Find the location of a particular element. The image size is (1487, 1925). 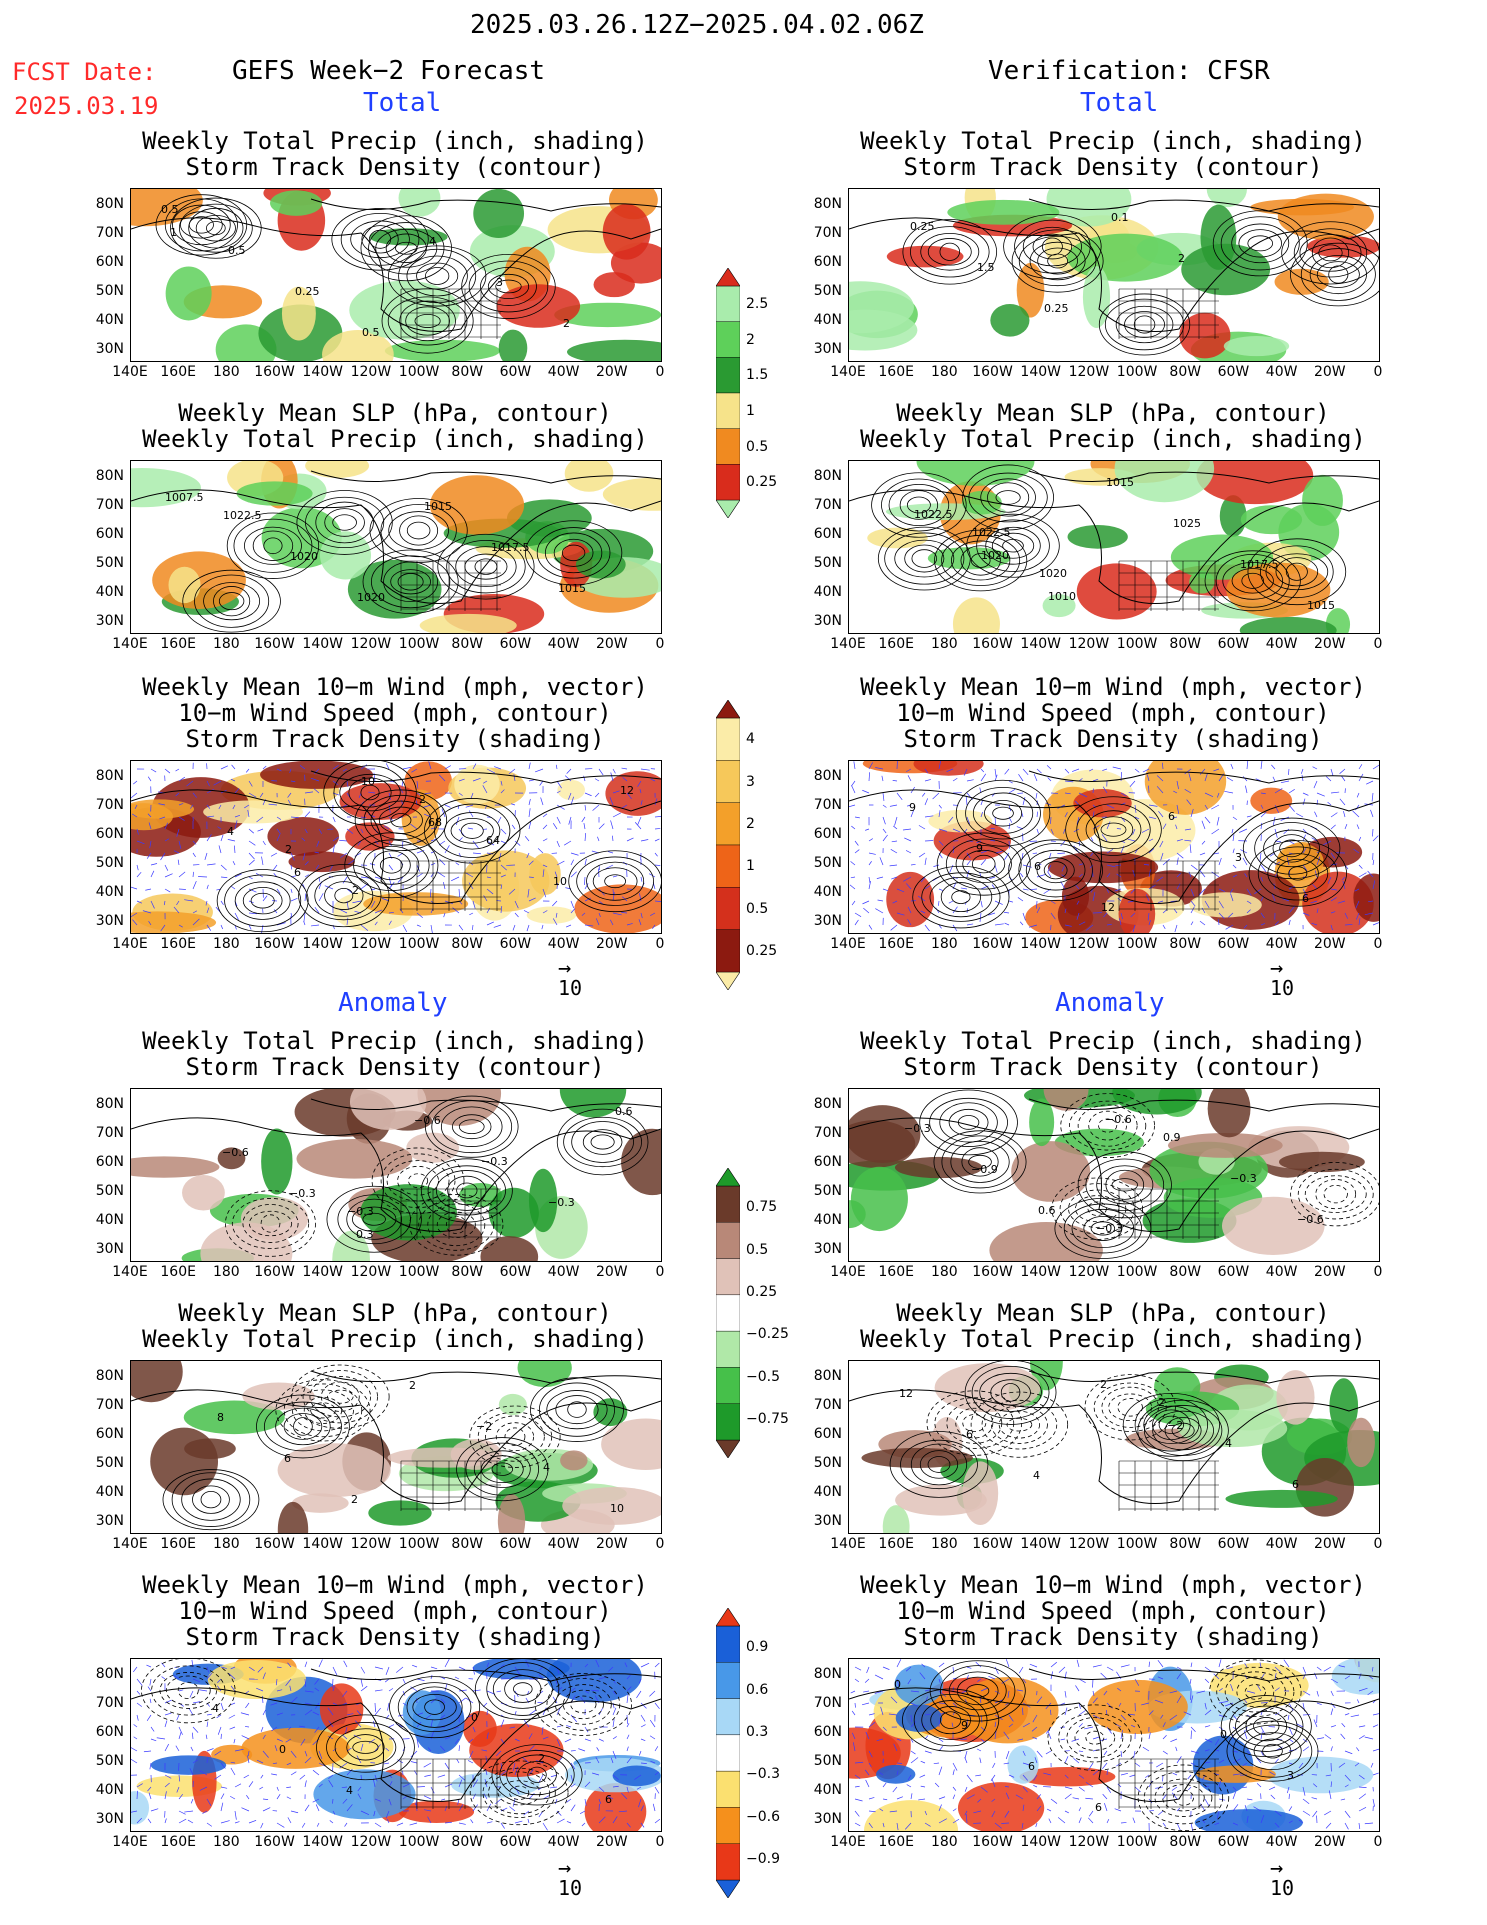

lon-tick-label: 180 is located at coordinates (944, 1842).